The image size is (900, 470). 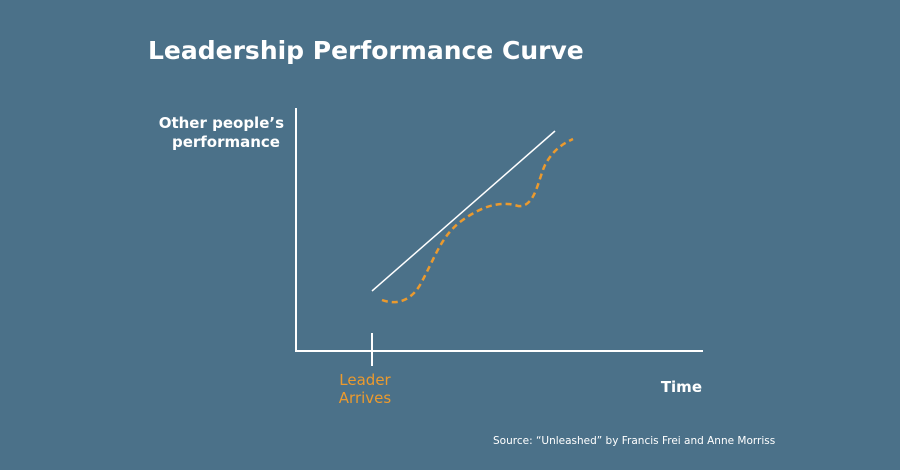 I want to click on actual-curve, so click(x=477, y=220).